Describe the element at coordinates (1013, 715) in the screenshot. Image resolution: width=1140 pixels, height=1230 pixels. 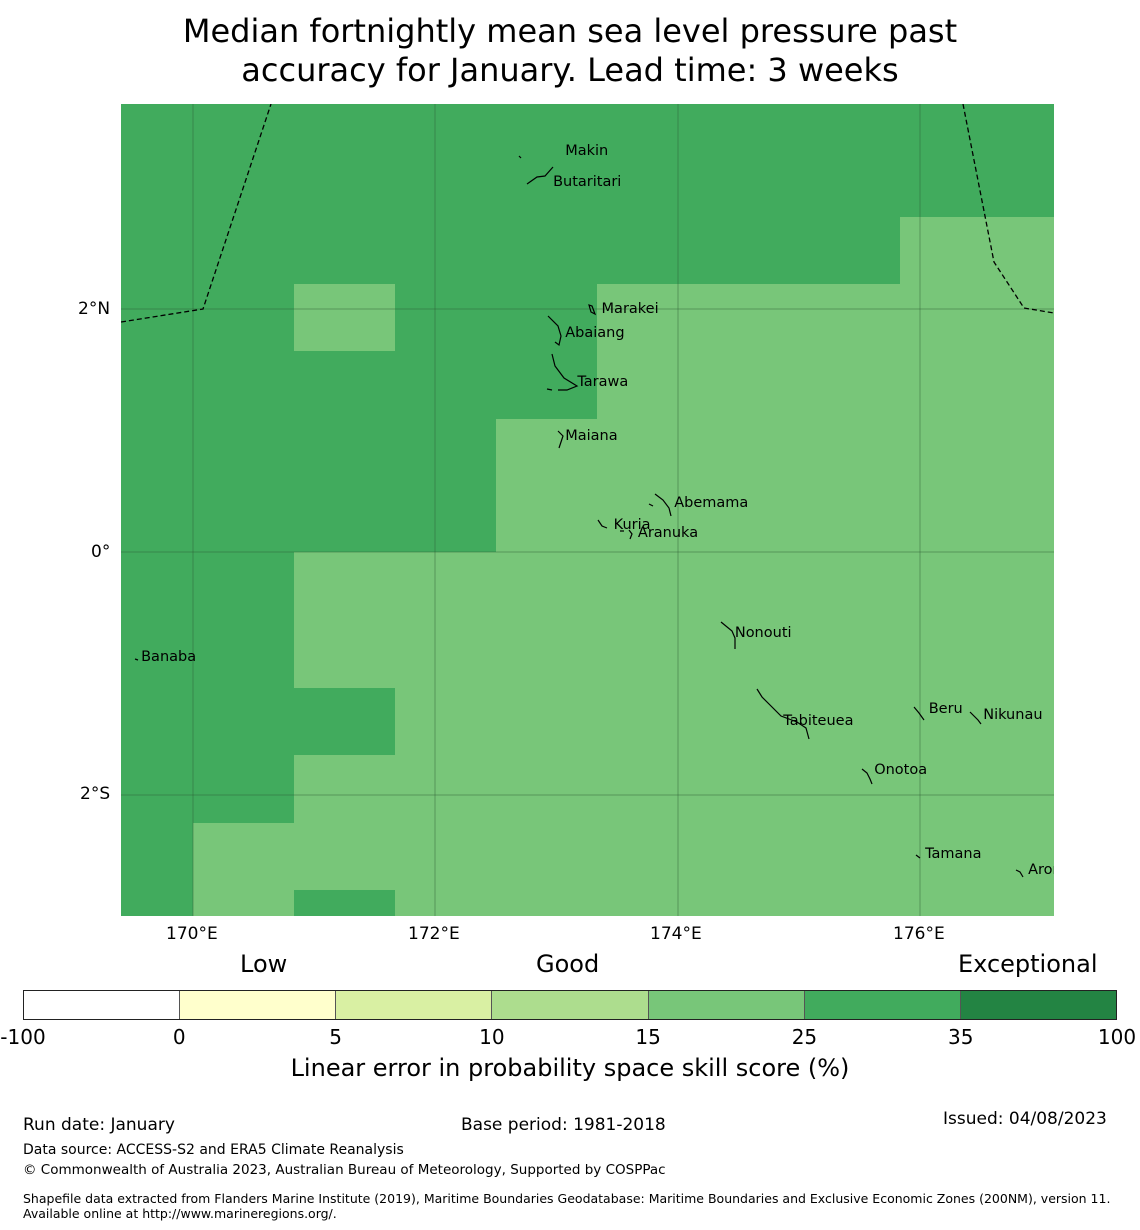
I see `place-label-nikunau: Nikunau` at that location.